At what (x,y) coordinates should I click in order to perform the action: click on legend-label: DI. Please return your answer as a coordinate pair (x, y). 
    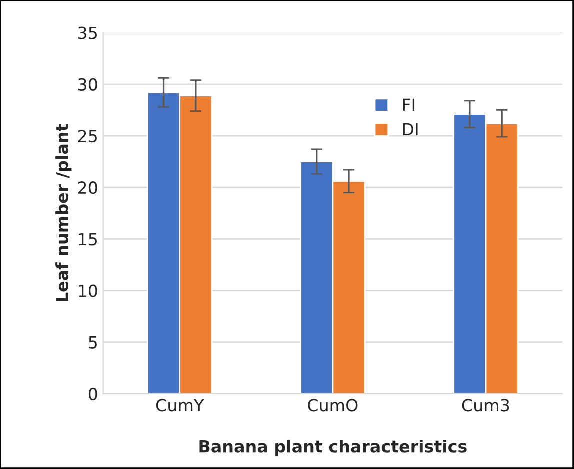
    Looking at the image, I should click on (410, 129).